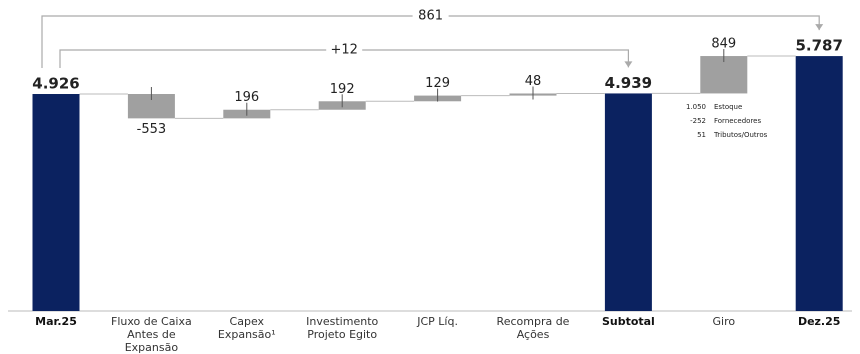 Image resolution: width=860 pixels, height=354 pixels. I want to click on category-label: Fluxo de Caixa Antes de Expansão, so click(151, 334).